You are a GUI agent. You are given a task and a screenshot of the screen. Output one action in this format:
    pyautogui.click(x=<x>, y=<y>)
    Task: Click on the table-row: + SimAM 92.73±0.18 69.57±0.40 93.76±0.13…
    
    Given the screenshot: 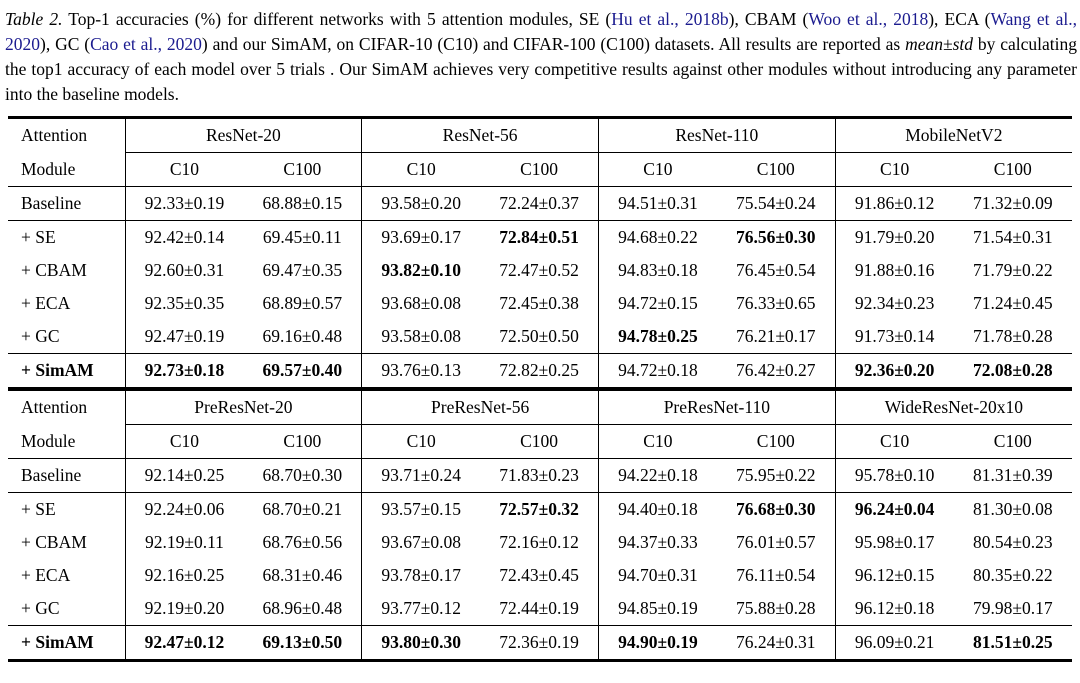 What is the action you would take?
    pyautogui.click(x=540, y=370)
    